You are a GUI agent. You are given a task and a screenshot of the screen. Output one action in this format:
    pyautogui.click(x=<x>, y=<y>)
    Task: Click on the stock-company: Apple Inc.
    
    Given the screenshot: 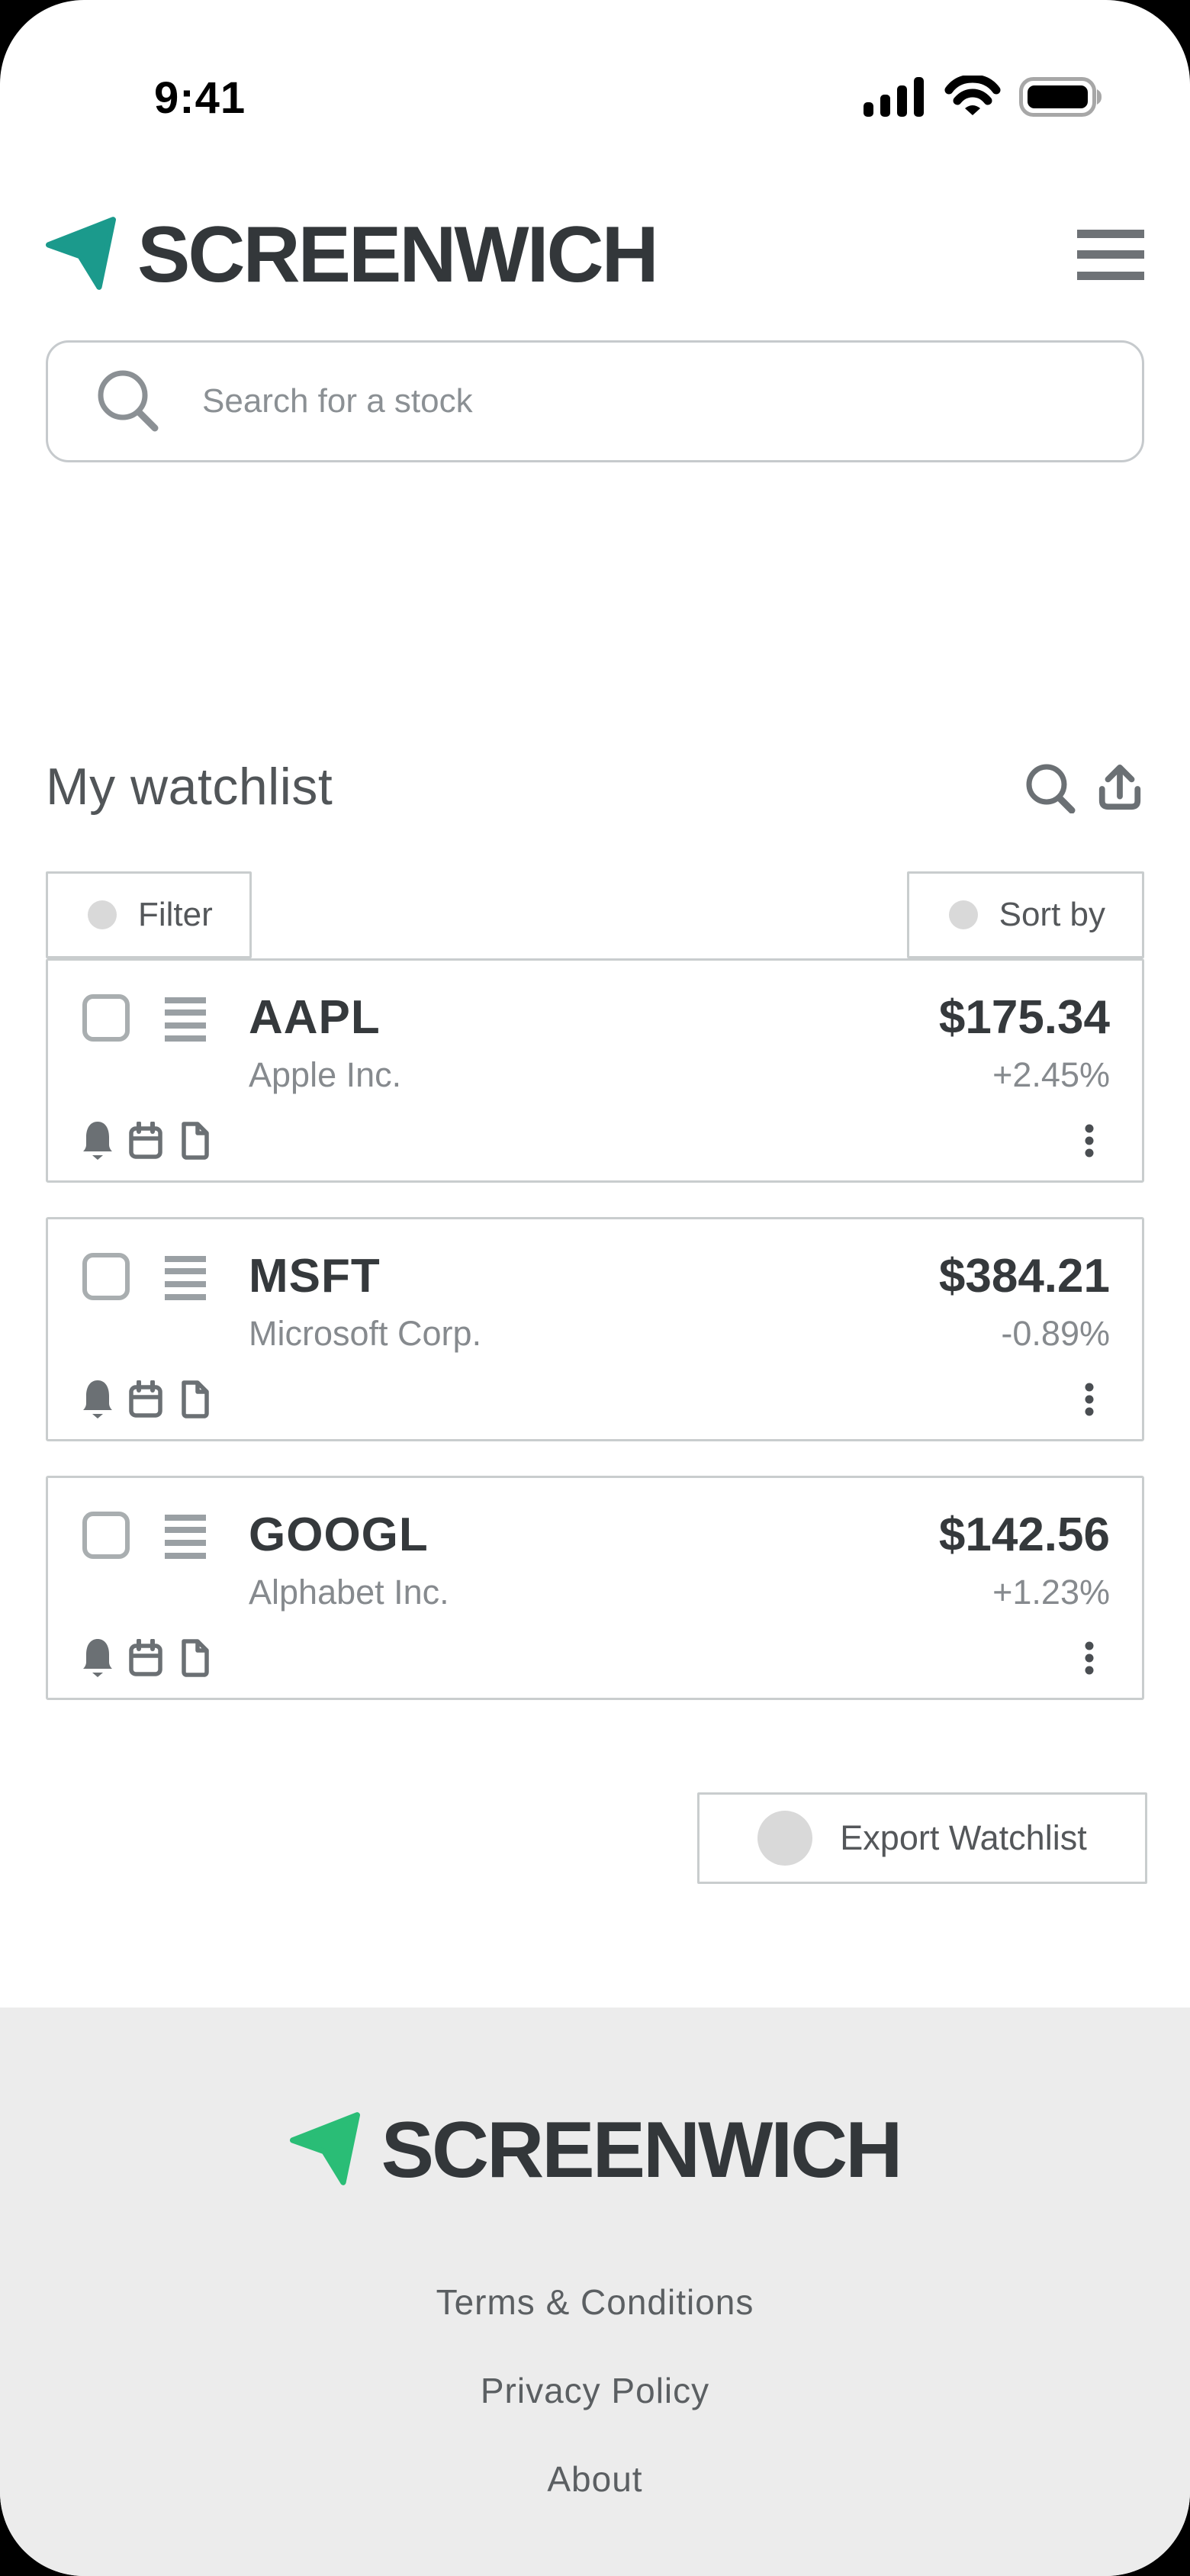 What is the action you would take?
    pyautogui.click(x=325, y=1074)
    